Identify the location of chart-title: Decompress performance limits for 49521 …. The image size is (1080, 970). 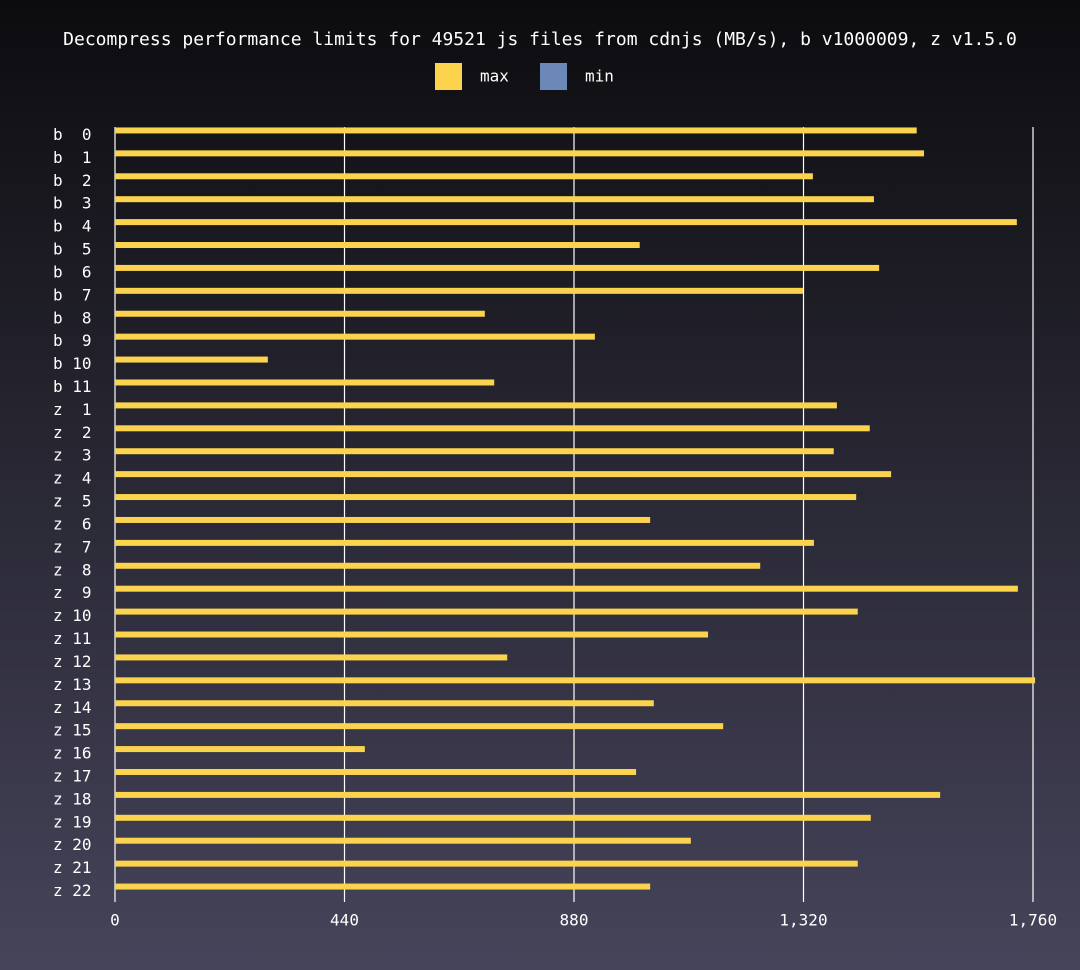
(540, 39).